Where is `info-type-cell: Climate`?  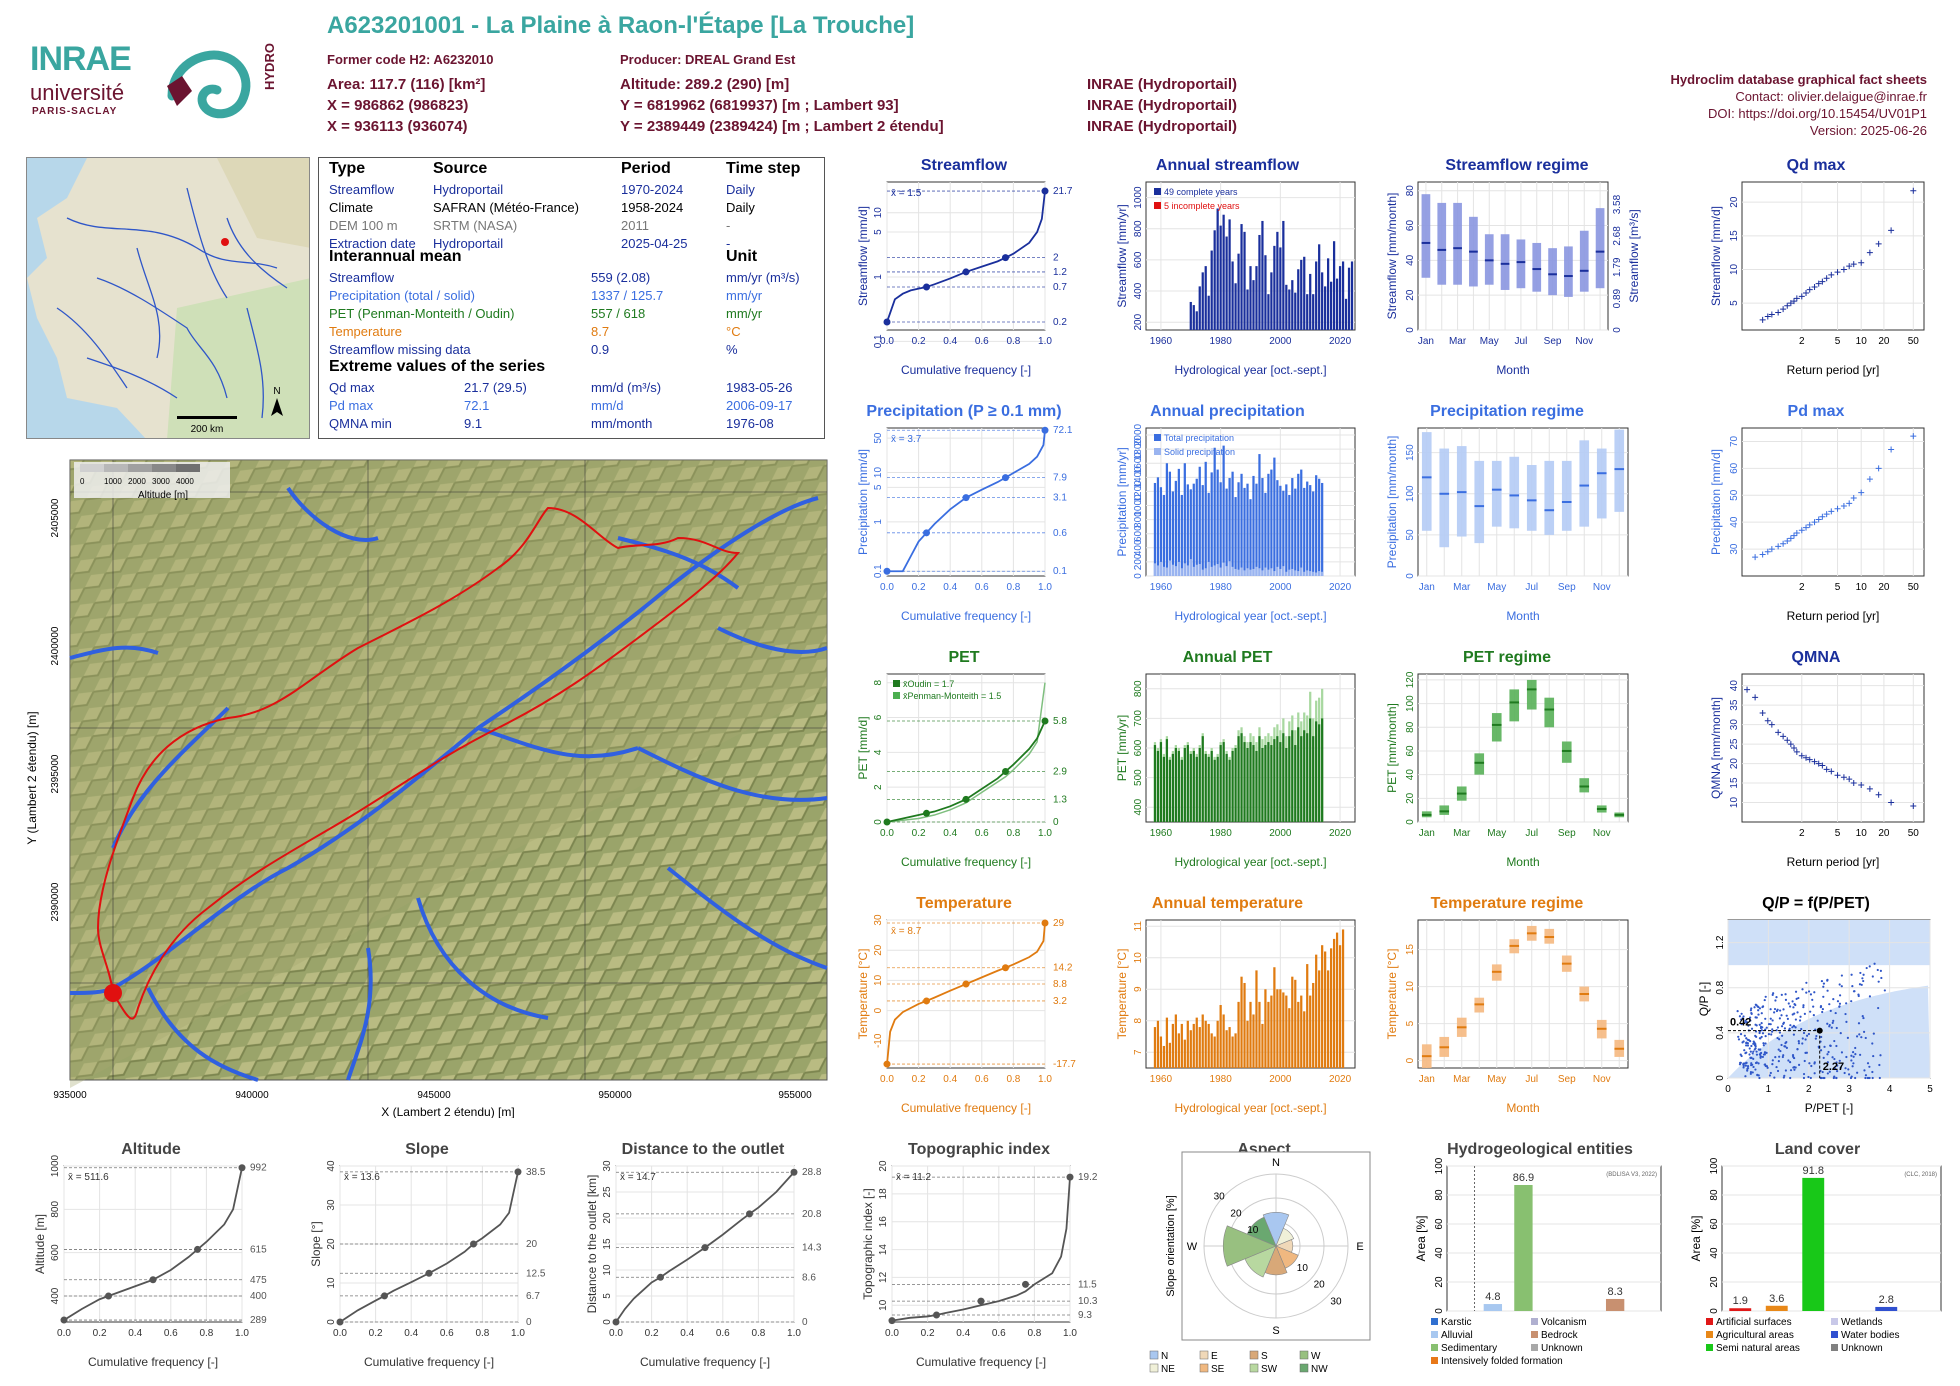
info-type-cell: Climate is located at coordinates (351, 207).